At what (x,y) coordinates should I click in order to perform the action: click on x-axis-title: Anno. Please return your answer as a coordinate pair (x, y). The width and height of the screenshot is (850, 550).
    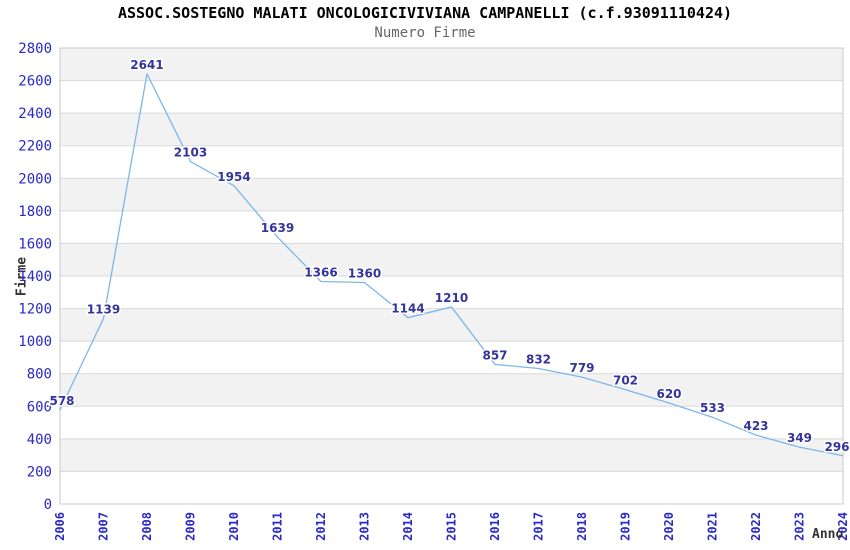
    Looking at the image, I should click on (828, 534).